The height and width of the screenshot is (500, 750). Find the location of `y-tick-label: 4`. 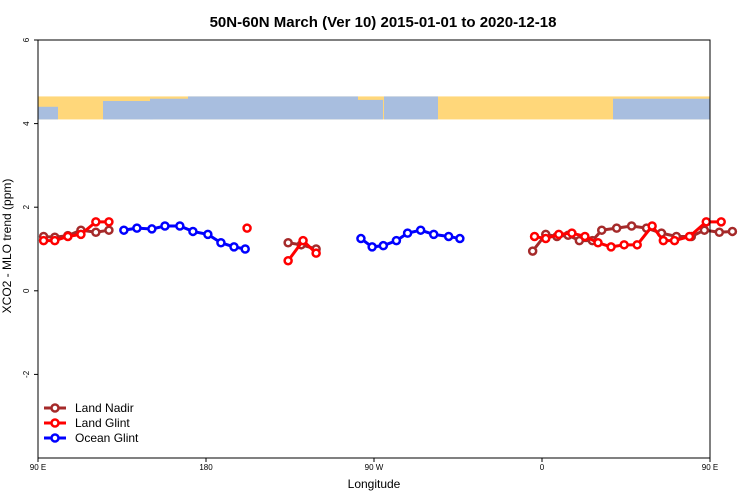

y-tick-label: 4 is located at coordinates (26, 123).